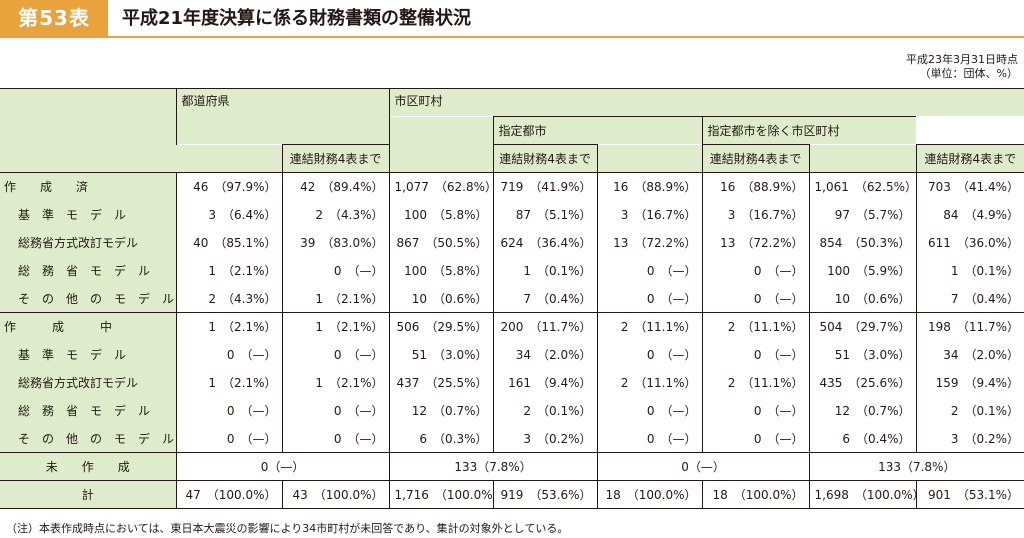 This screenshot has height=538, width=1024. Describe the element at coordinates (512, 37) in the screenshot. I see `title-underline` at that location.